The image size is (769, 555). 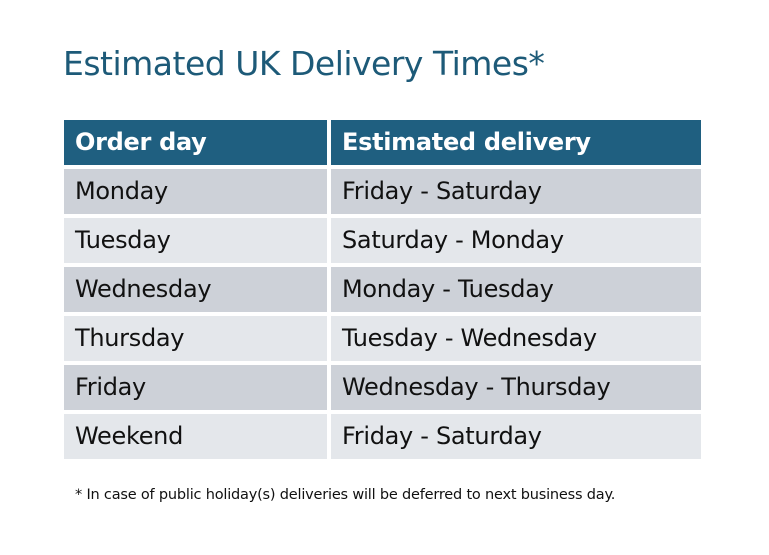 I want to click on table-cell-estimated-delivery: Wednesday - Thursday, so click(x=516, y=387).